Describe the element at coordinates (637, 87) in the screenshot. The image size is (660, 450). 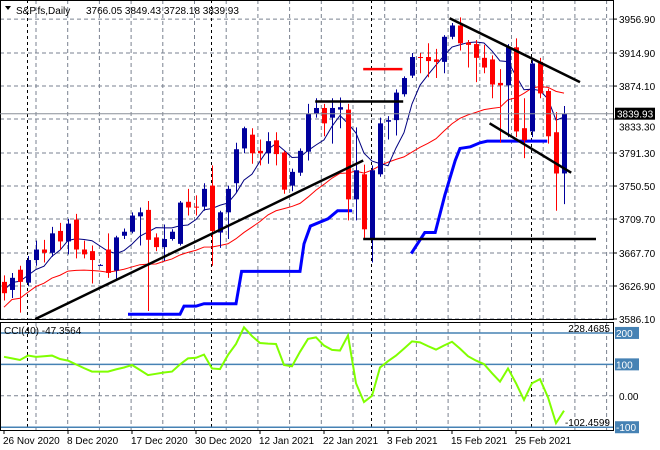
I see `y-tick-label: 3874.10` at that location.